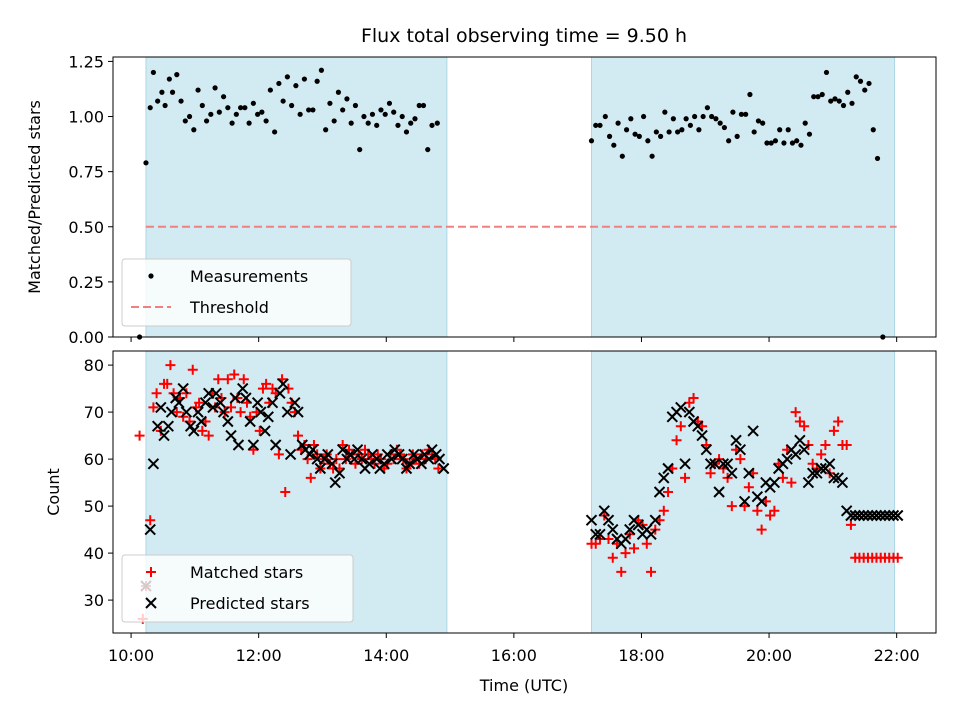 Image resolution: width=960 pixels, height=720 pixels. Describe the element at coordinates (94, 412) in the screenshot. I see `y-tick-label: 70` at that location.